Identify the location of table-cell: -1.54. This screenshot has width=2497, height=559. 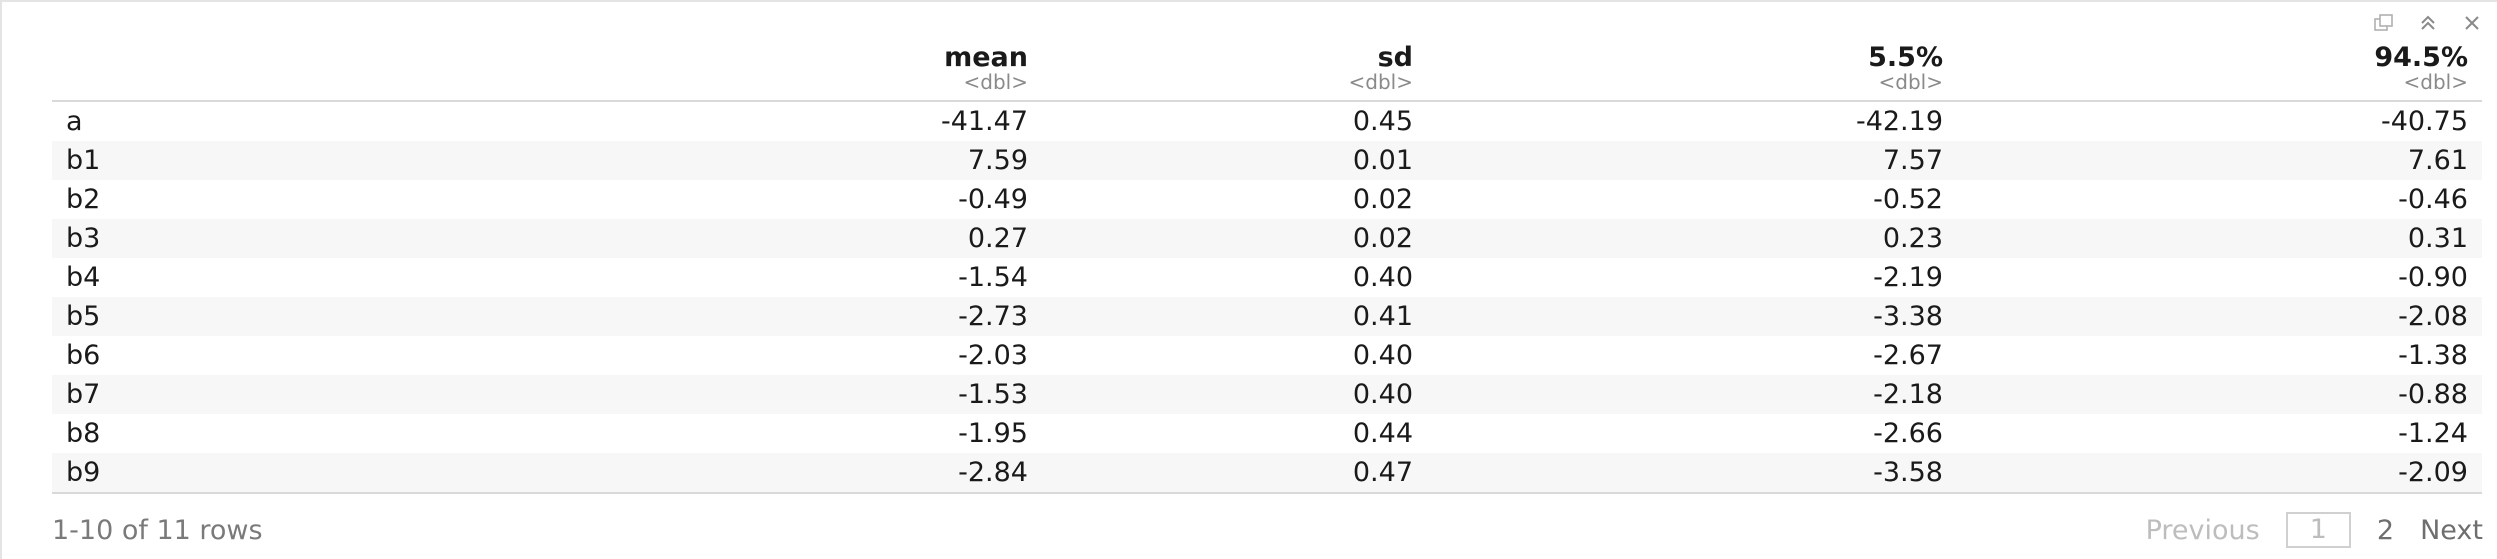
(993, 277).